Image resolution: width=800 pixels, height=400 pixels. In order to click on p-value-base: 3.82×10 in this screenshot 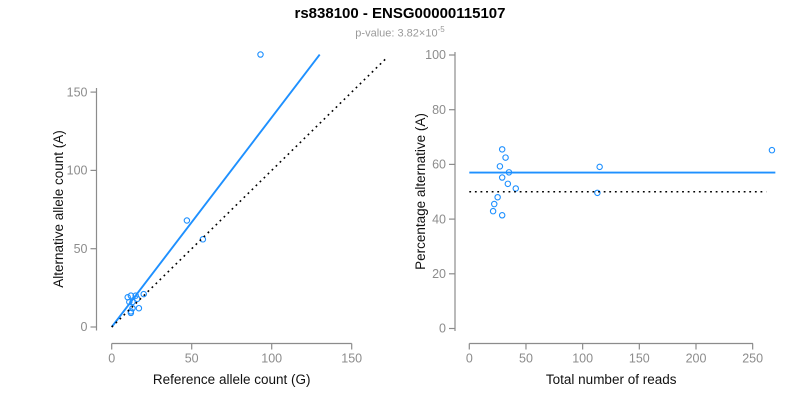, I will do `click(417, 33)`.